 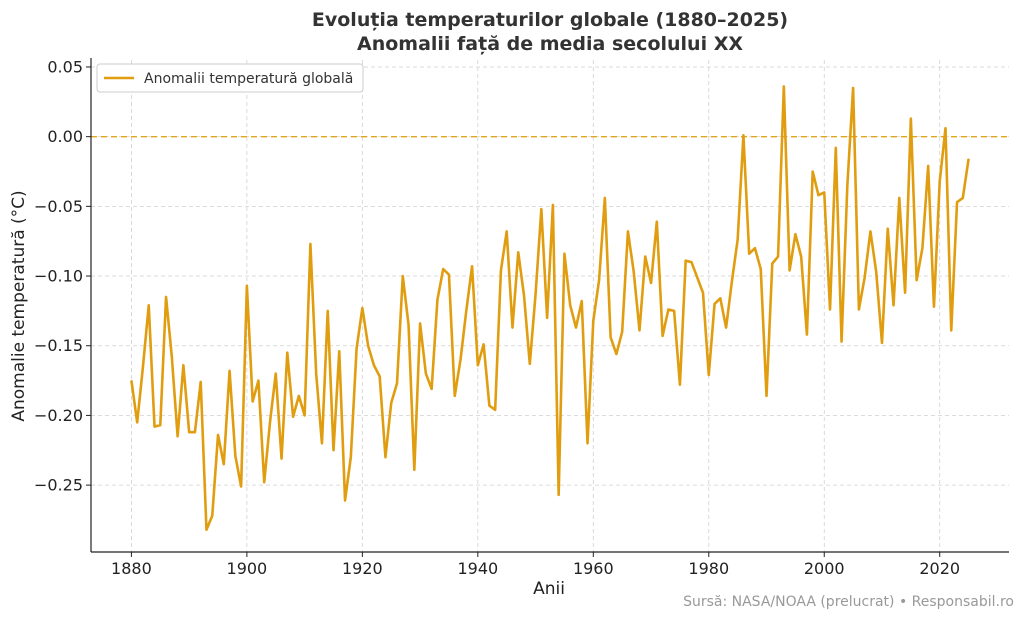 I want to click on x-tick-label: 1900, so click(x=247, y=568).